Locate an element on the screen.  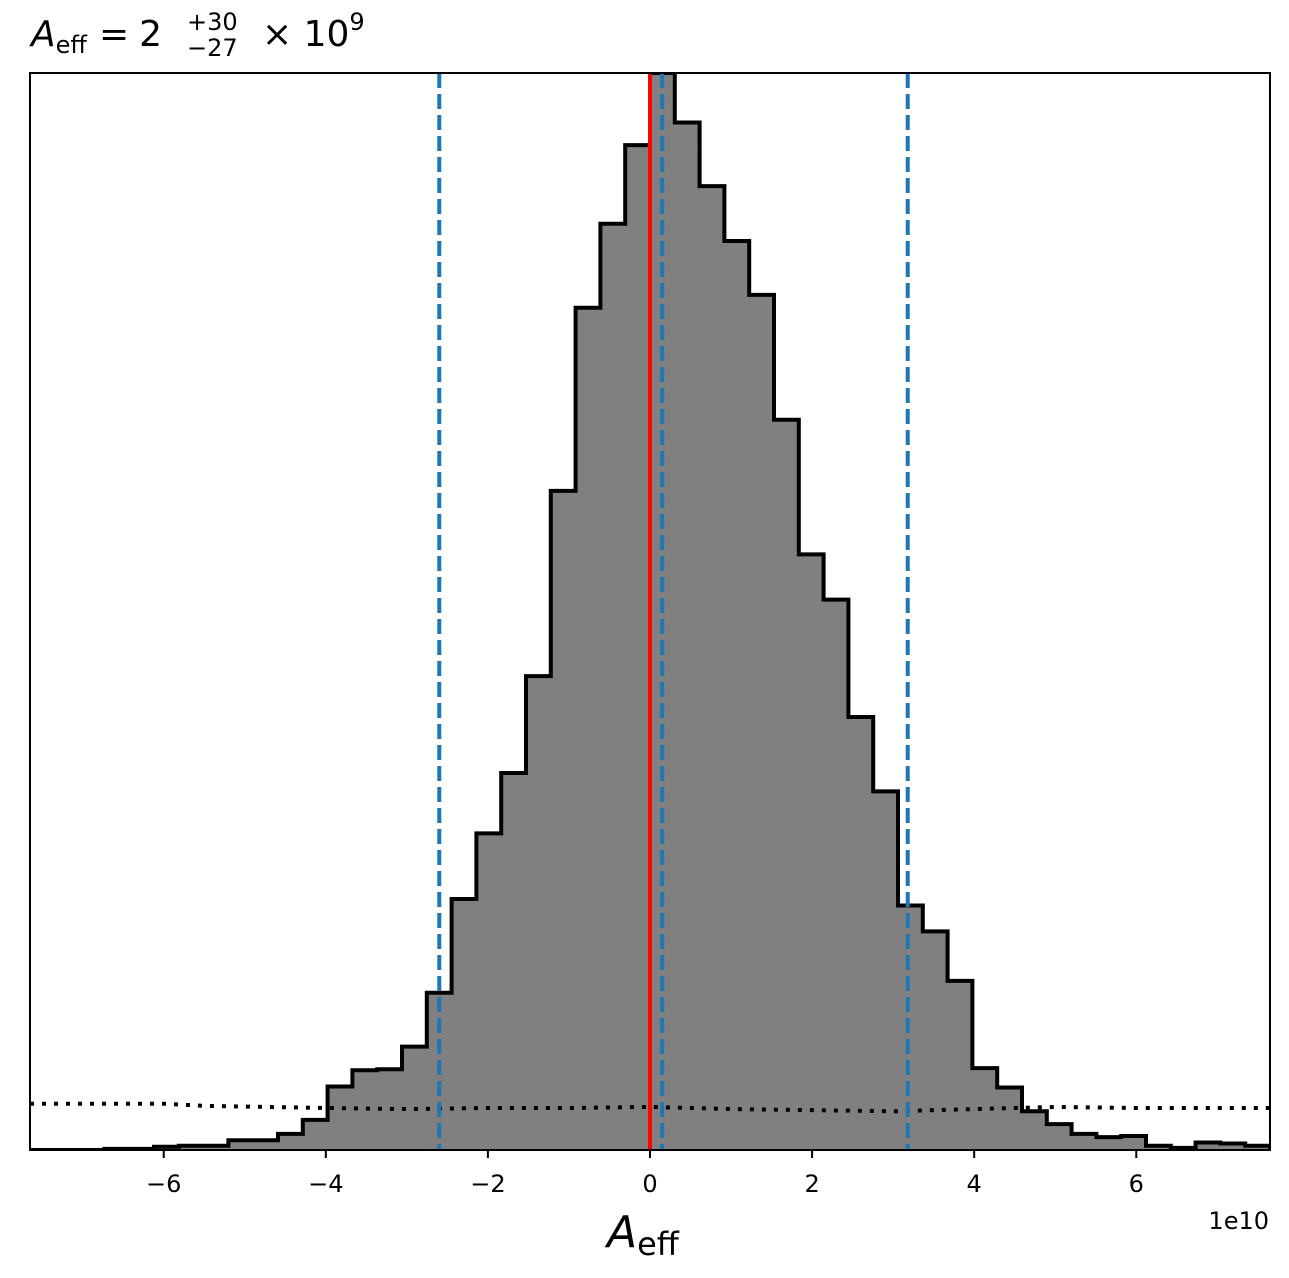
title-lower-error: −27 is located at coordinates (212, 48).